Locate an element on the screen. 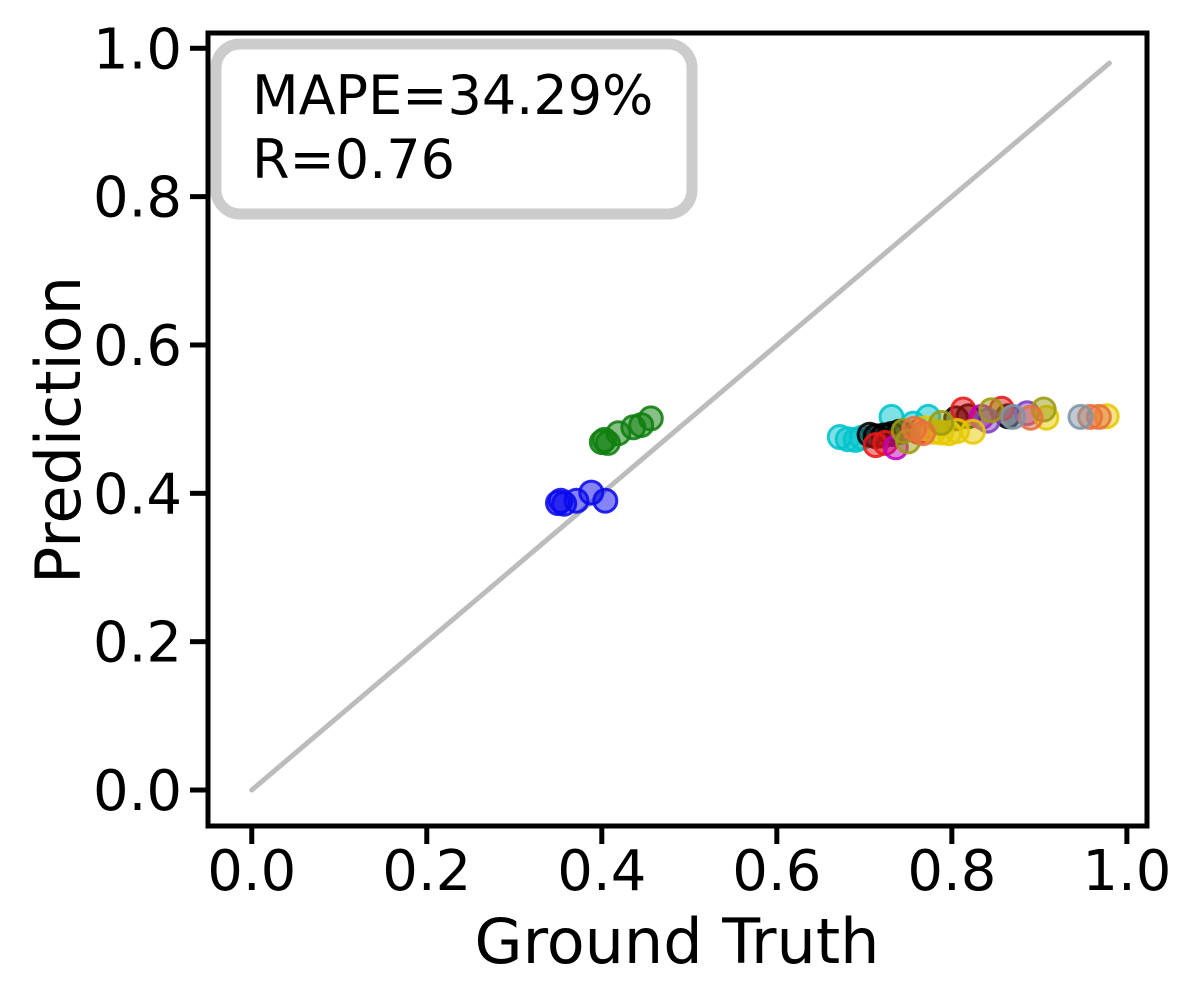 This screenshot has height=1000, width=1200. scatter-point-green is located at coordinates (650, 418).